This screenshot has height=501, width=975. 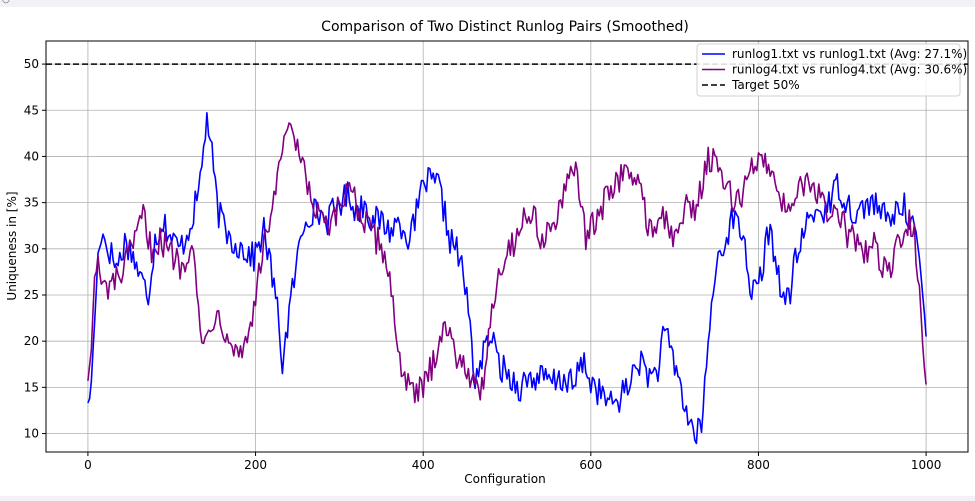 What do you see at coordinates (926, 465) in the screenshot?
I see `x-tick-label: 1000` at bounding box center [926, 465].